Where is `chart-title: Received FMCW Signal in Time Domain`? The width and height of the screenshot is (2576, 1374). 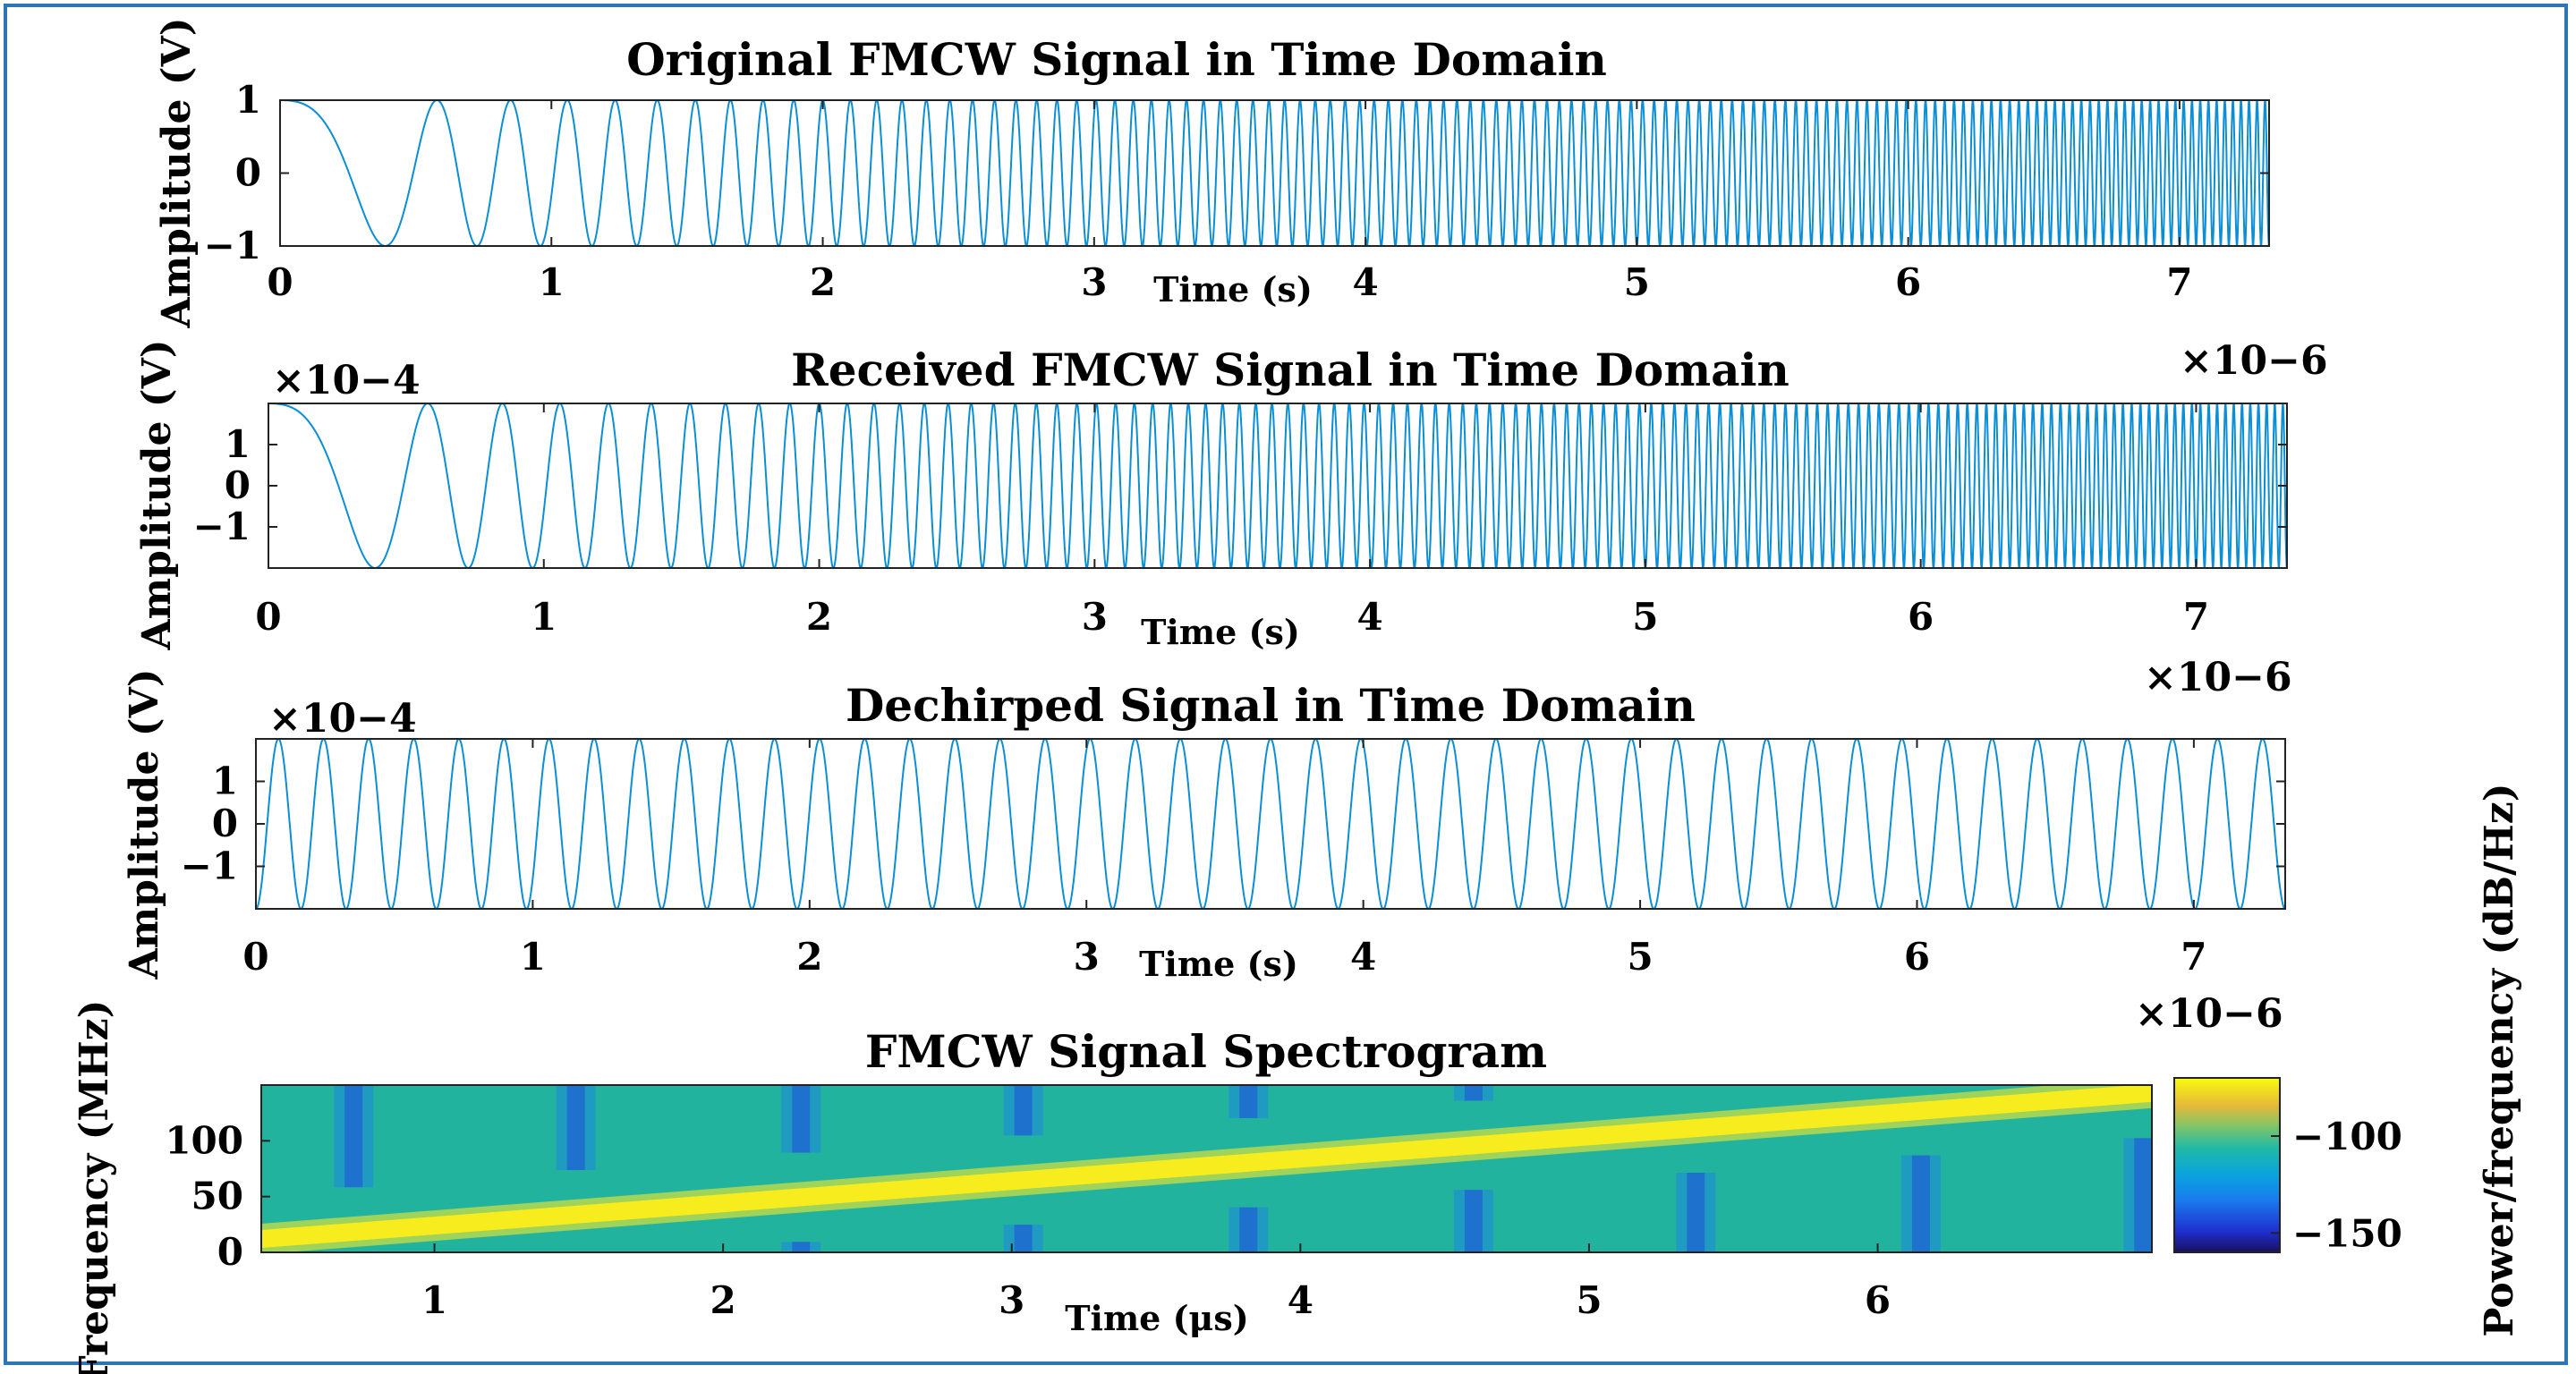
chart-title: Received FMCW Signal in Time Domain is located at coordinates (1290, 370).